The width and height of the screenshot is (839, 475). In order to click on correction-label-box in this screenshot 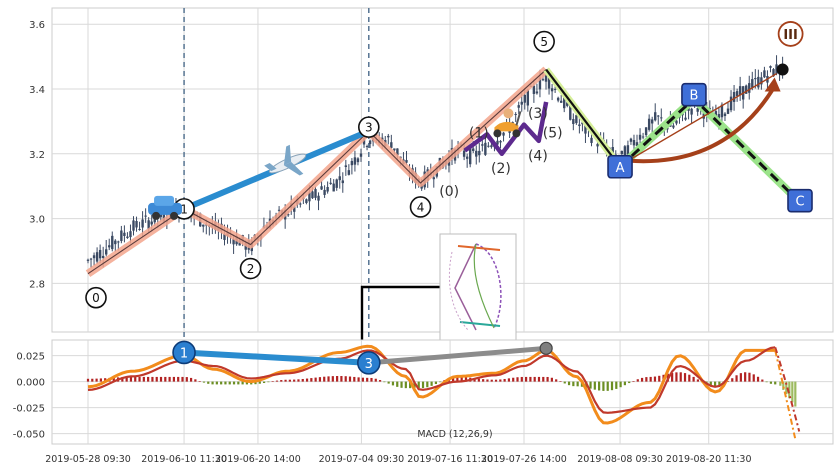, I will do `click(694, 94)`.